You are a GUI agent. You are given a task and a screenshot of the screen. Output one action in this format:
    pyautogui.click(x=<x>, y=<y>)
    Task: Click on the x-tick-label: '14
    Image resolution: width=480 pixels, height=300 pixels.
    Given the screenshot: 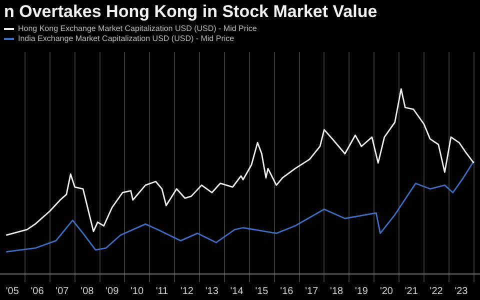 What is the action you would take?
    pyautogui.click(x=237, y=291)
    